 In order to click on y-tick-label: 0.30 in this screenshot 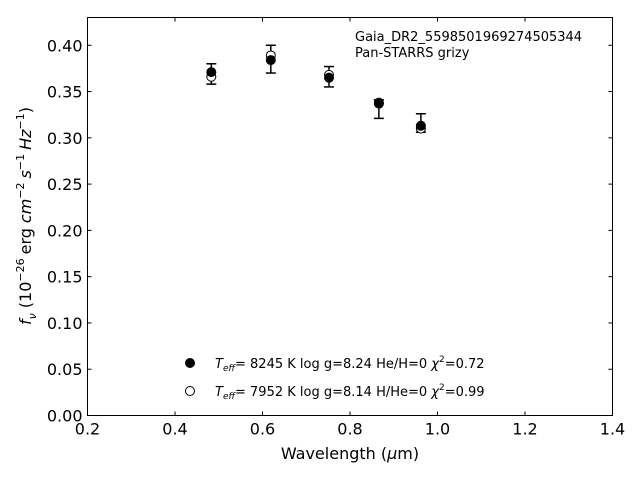, I will do `click(65, 138)`.